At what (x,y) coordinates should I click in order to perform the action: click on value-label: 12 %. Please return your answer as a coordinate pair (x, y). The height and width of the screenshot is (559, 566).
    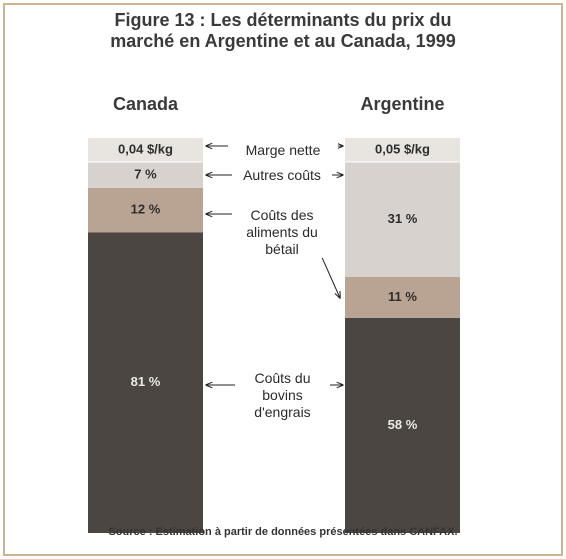
    Looking at the image, I should click on (146, 209).